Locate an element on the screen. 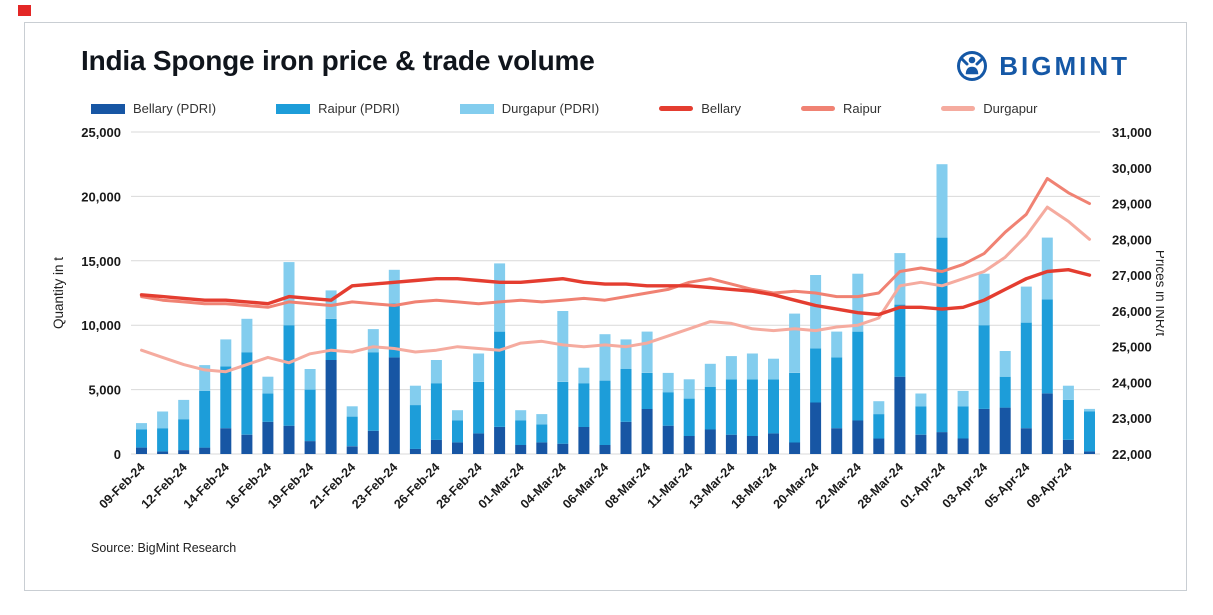  legend-label: Raipur is located at coordinates (862, 108).